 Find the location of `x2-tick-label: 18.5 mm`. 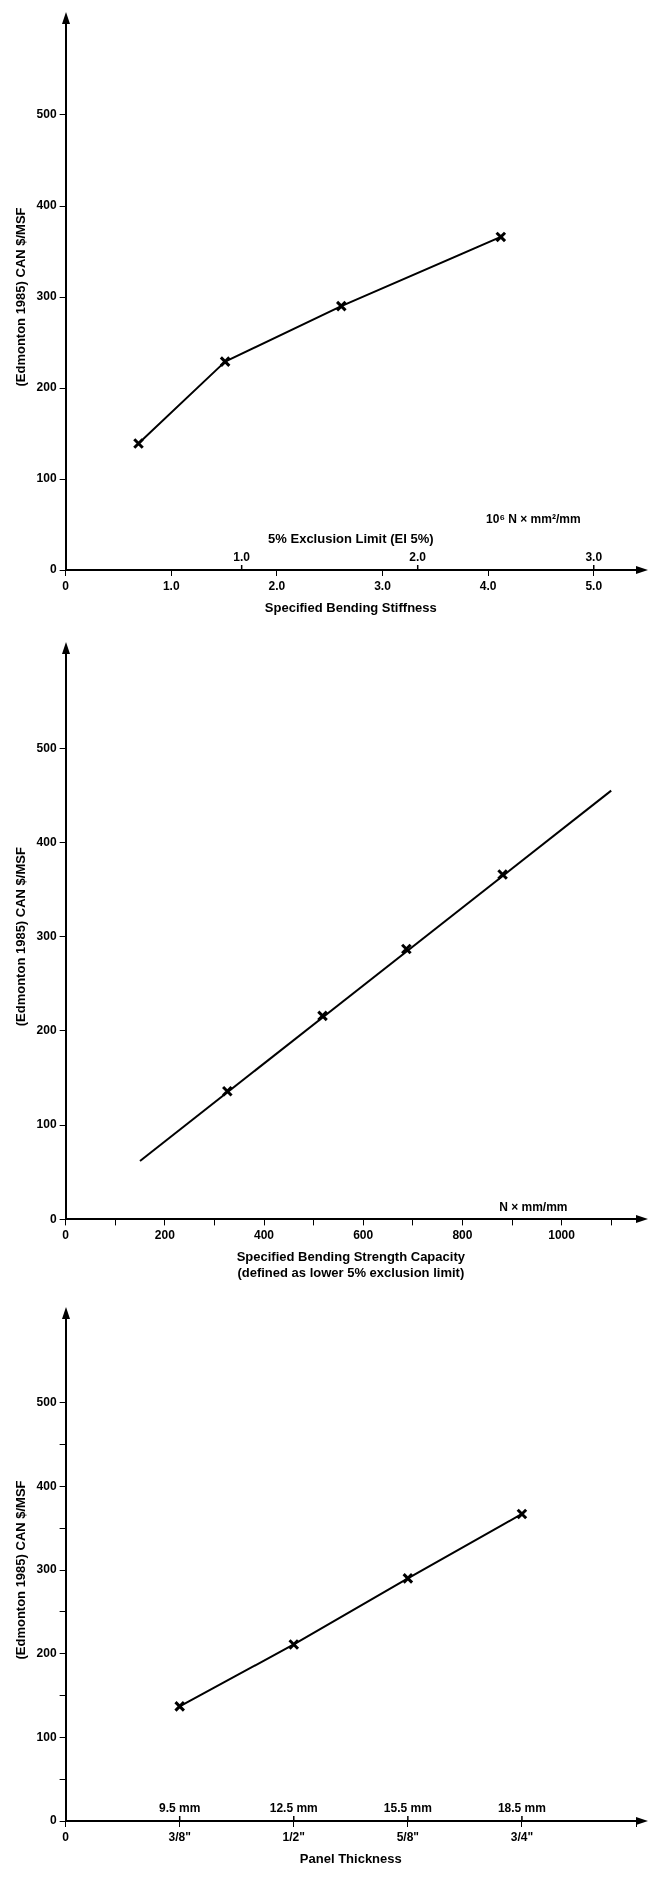

x2-tick-label: 18.5 mm is located at coordinates (521, 1808).